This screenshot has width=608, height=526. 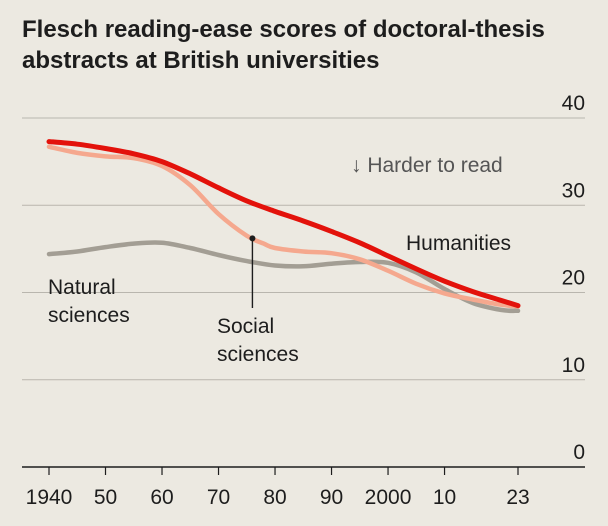 I want to click on y-tick-label-40: 40, so click(x=573, y=103).